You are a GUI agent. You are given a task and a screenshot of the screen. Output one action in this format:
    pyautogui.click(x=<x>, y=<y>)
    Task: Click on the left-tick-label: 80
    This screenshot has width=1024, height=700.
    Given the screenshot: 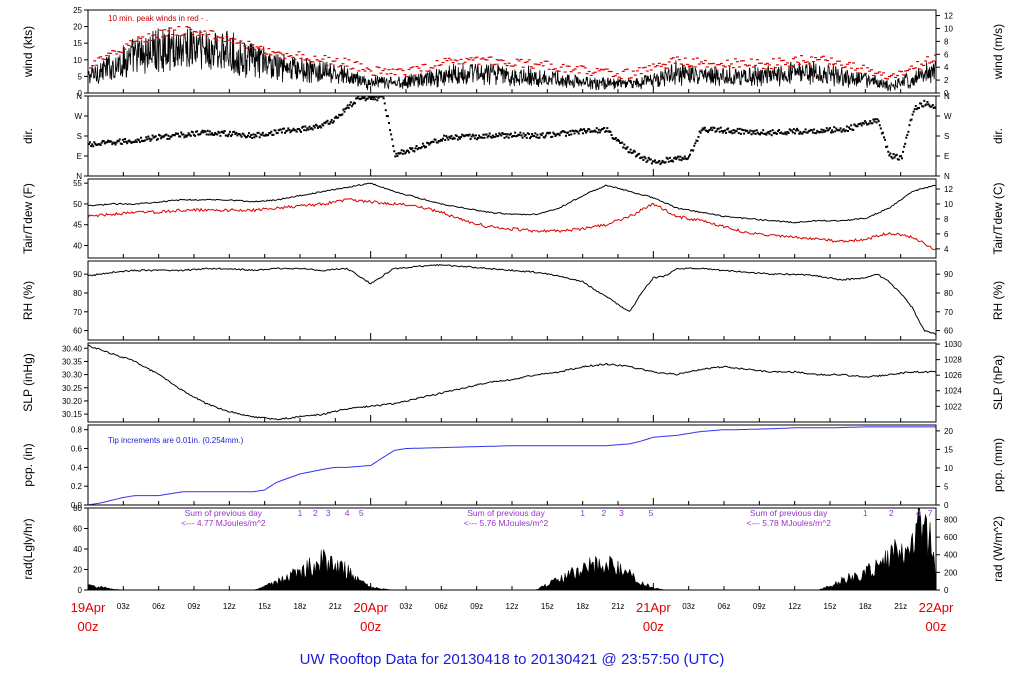 What is the action you would take?
    pyautogui.click(x=77, y=293)
    